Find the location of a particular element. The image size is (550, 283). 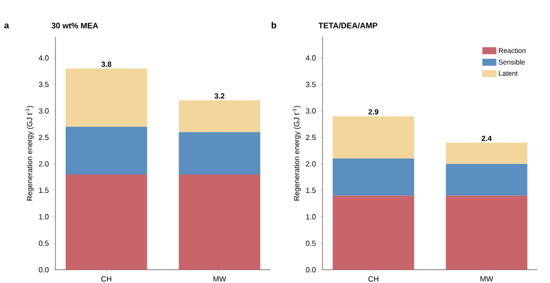

text: b is located at coordinates (274, 25).